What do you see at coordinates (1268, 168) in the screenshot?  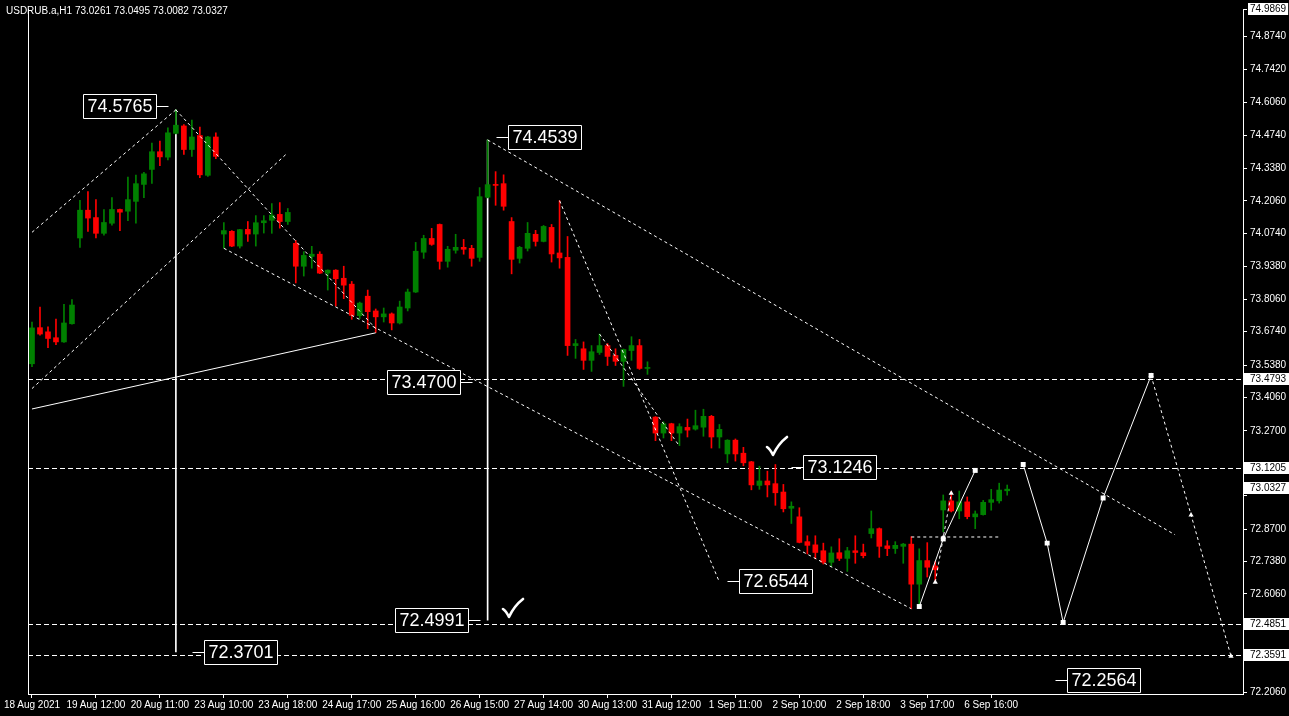 I see `y-tick-label: 74.3380` at bounding box center [1268, 168].